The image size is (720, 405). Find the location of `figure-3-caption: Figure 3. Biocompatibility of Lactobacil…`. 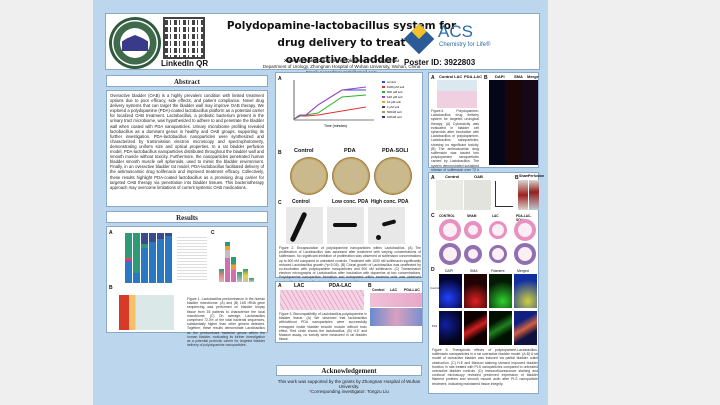

figure-3-caption: Figure 3. Biocompatibility of Lactobacil… is located at coordinates (323, 327).